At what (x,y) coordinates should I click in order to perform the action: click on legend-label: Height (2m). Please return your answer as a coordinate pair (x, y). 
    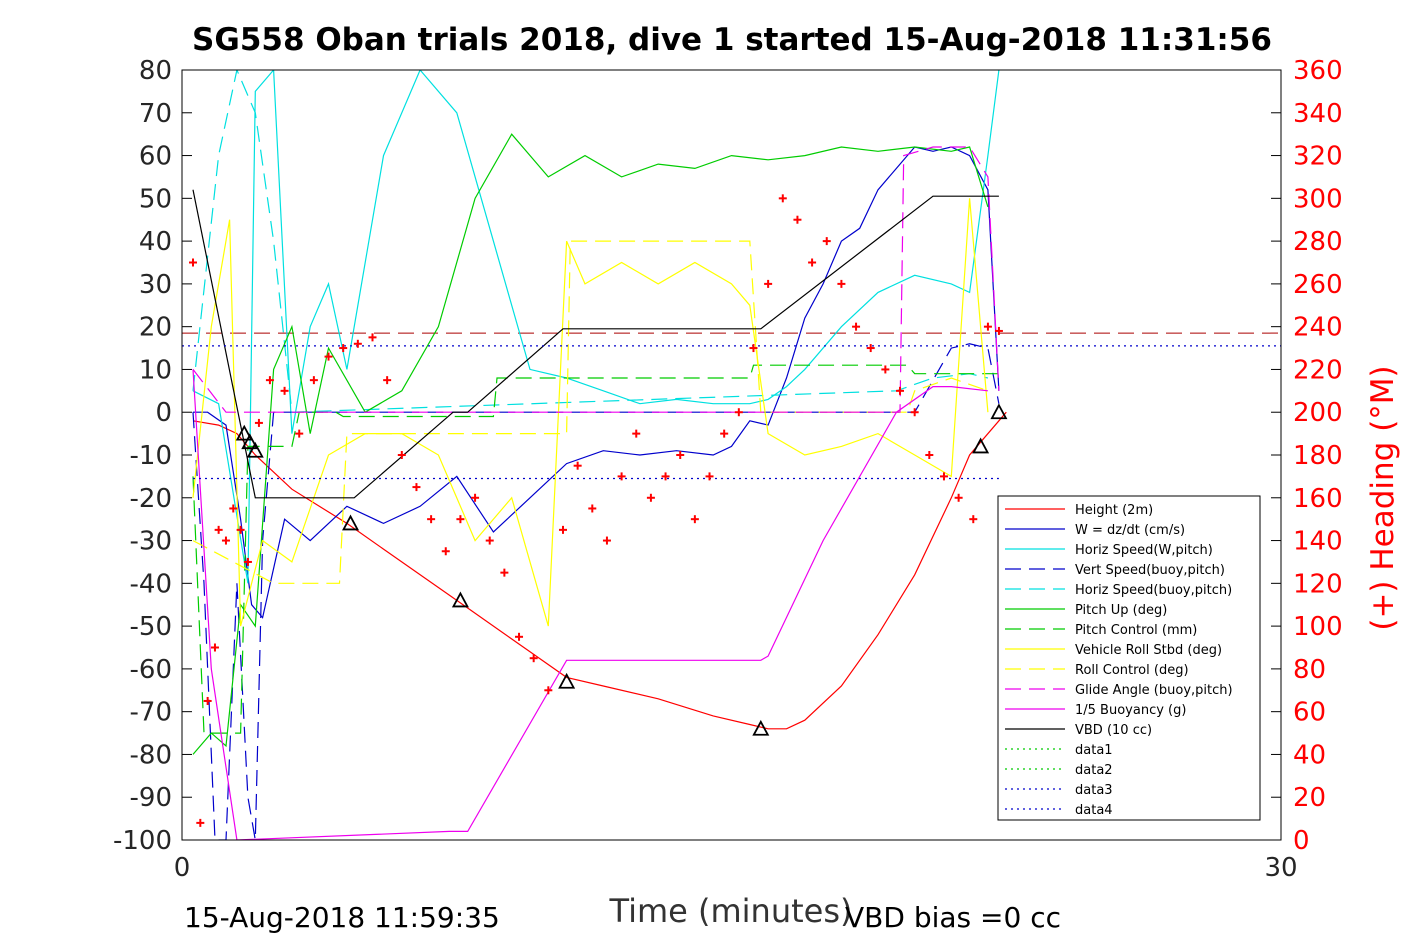
    Looking at the image, I should click on (1114, 510).